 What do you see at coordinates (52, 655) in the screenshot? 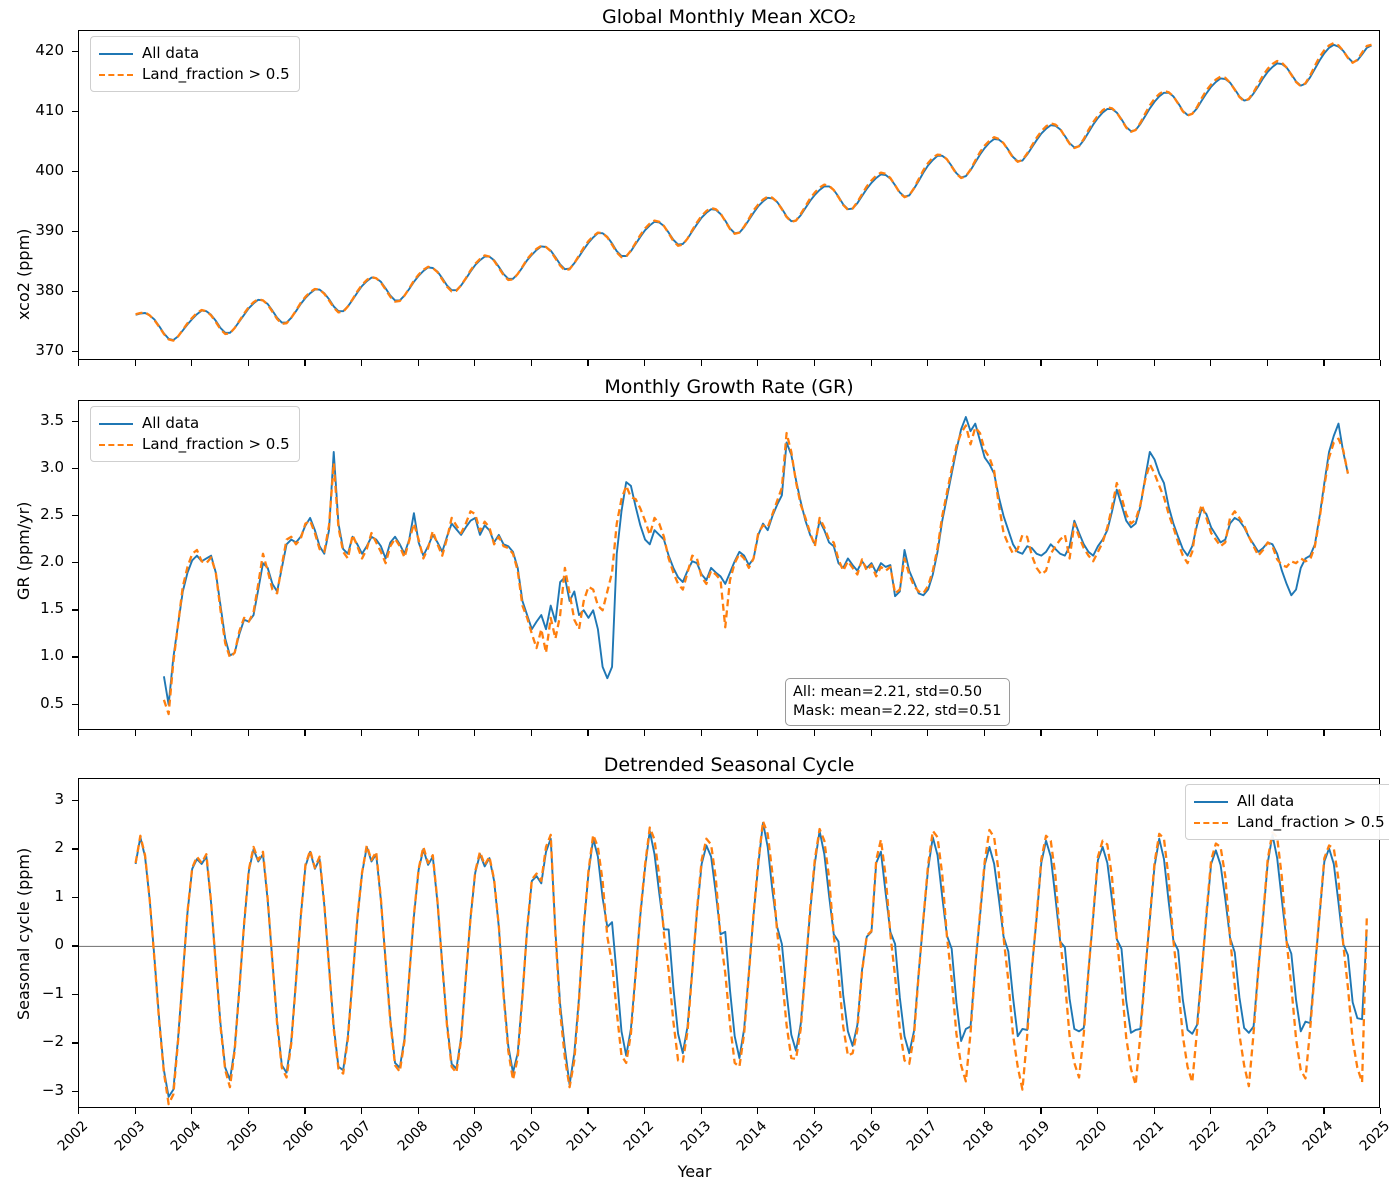
I see `y-tick-label: 1.0` at bounding box center [52, 655].